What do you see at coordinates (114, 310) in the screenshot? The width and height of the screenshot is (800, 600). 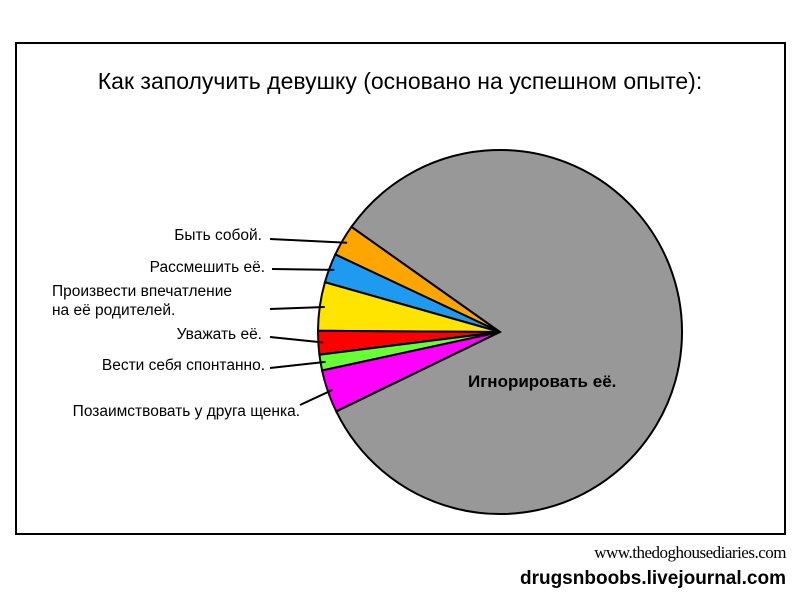 I see `slice-label-2-line2: на её родителей.` at bounding box center [114, 310].